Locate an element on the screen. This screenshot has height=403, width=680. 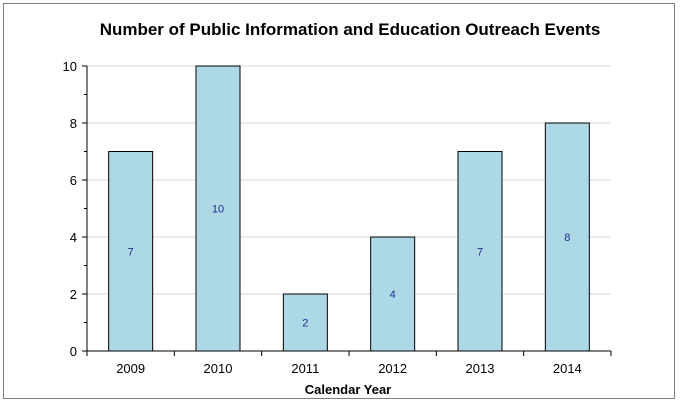
x-axis-ticks: 2009 2010 2011 2012 2013 2014 is located at coordinates (349, 363).